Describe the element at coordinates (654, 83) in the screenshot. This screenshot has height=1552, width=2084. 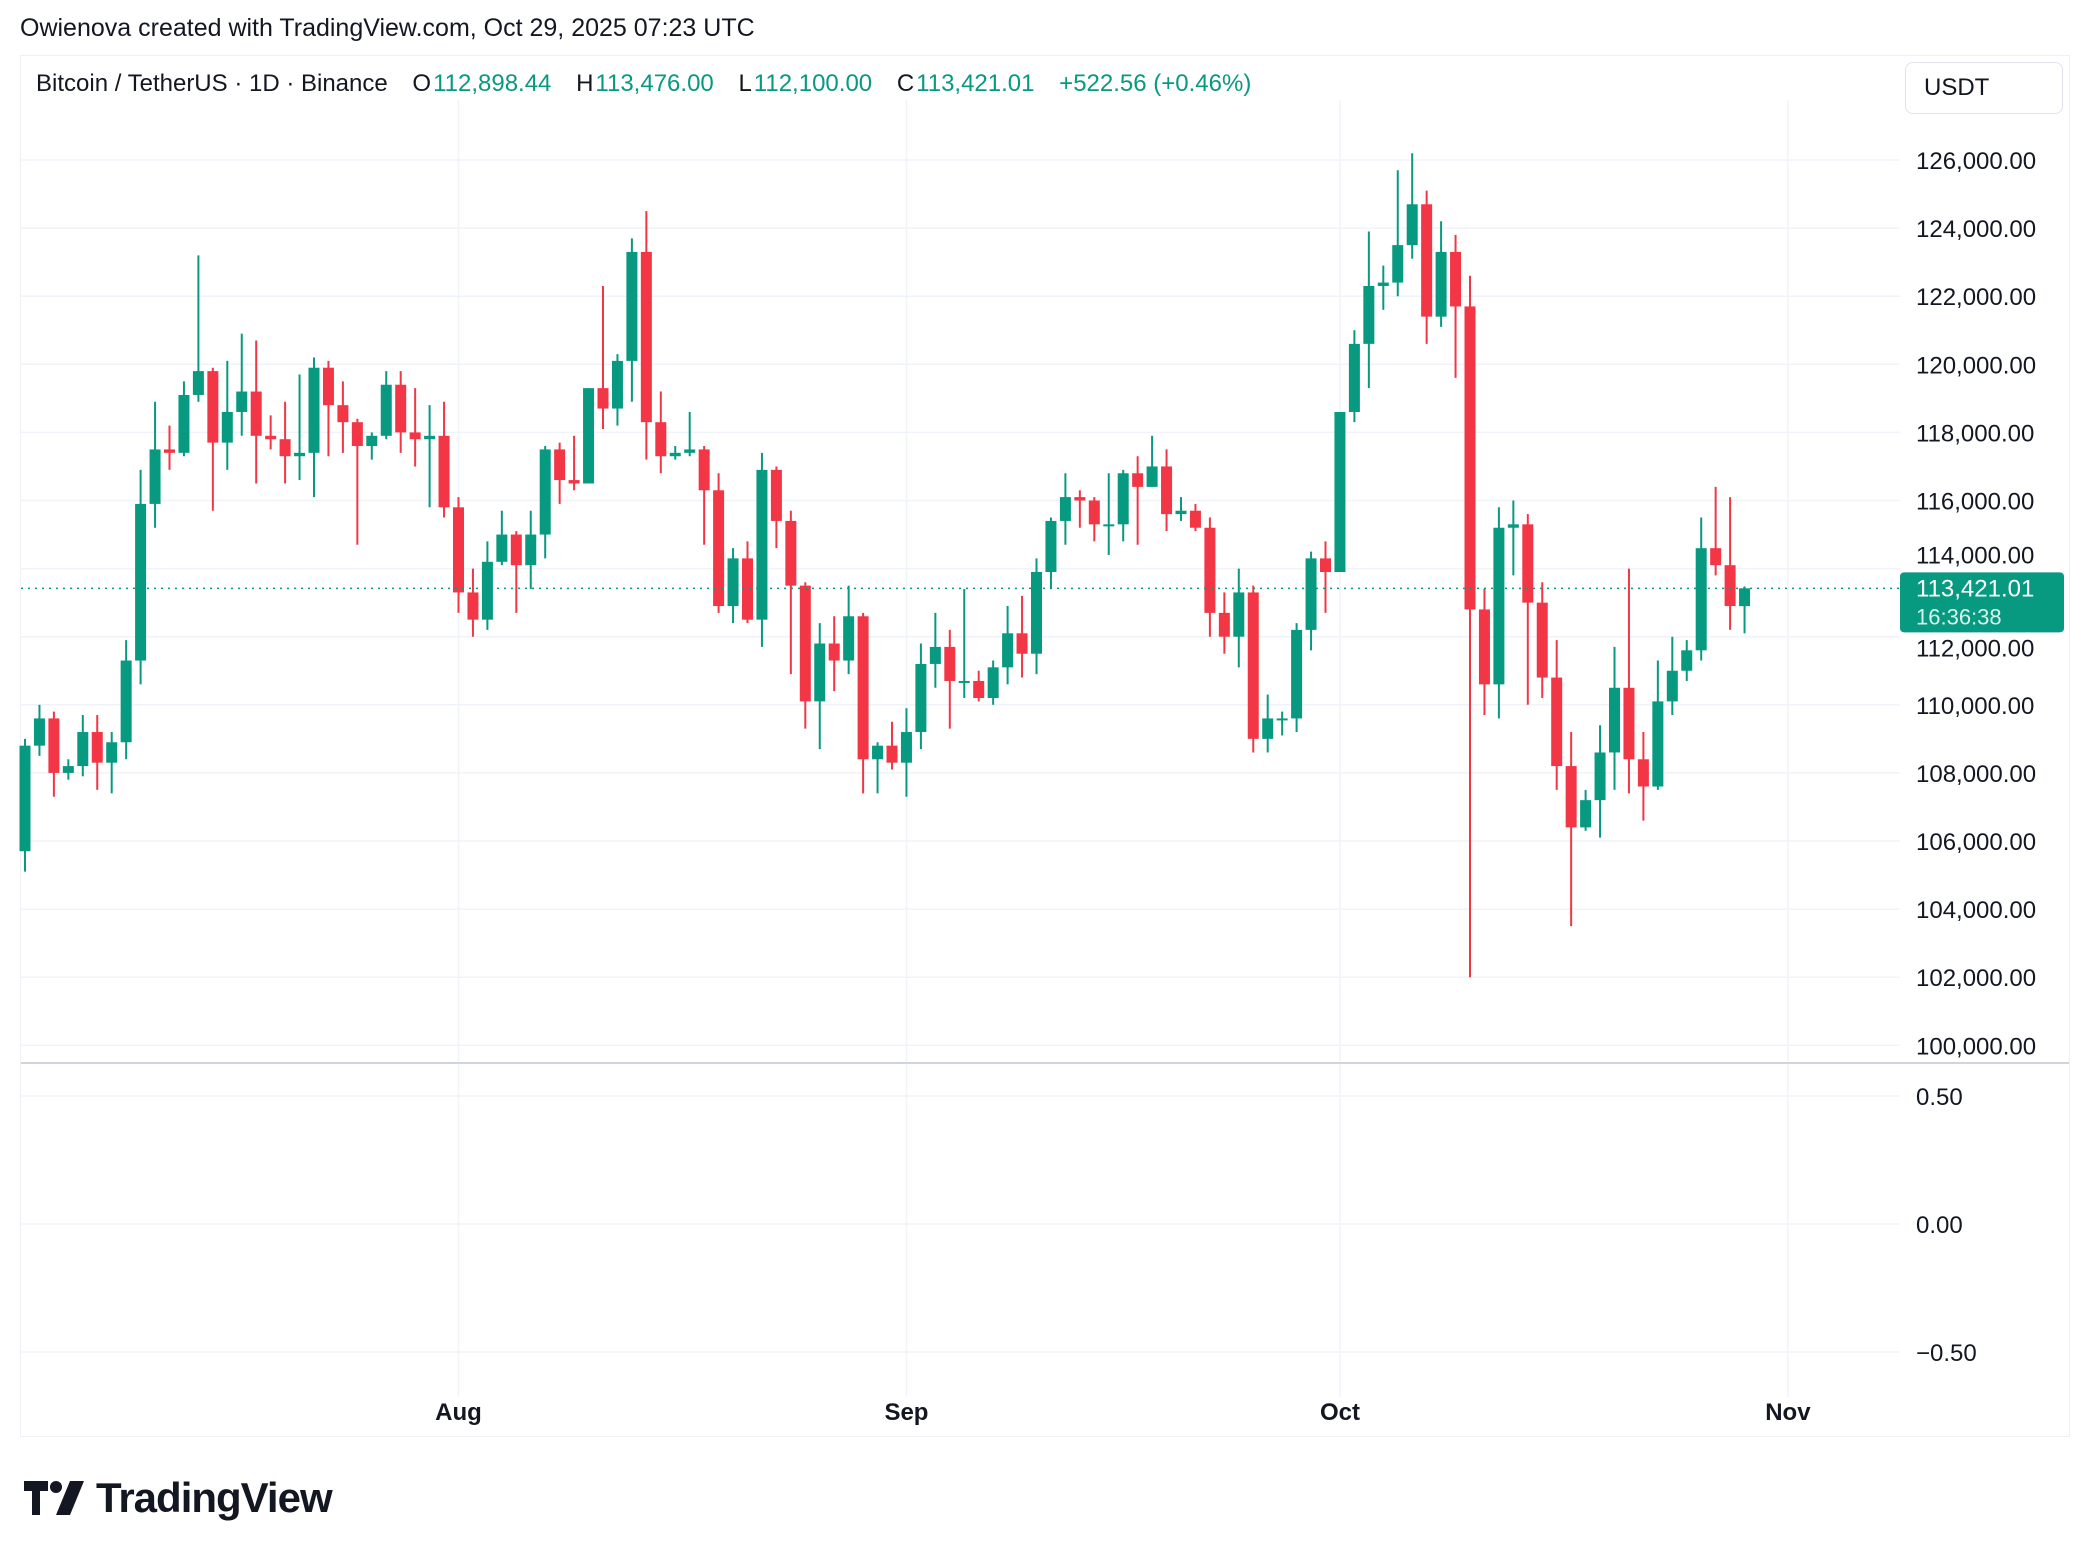
I see `high-value: 113,476.00` at that location.